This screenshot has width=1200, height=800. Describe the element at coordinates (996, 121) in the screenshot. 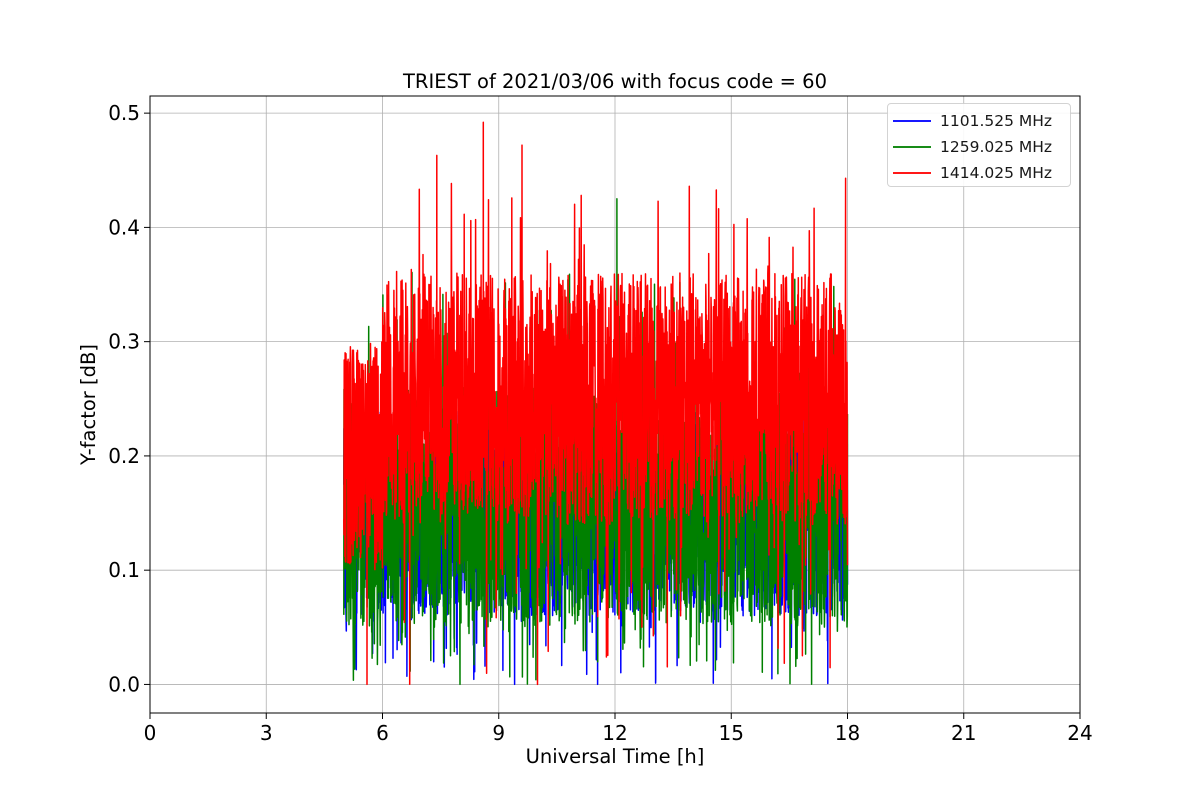

I see `legend-label: 1101.525 MHz` at that location.